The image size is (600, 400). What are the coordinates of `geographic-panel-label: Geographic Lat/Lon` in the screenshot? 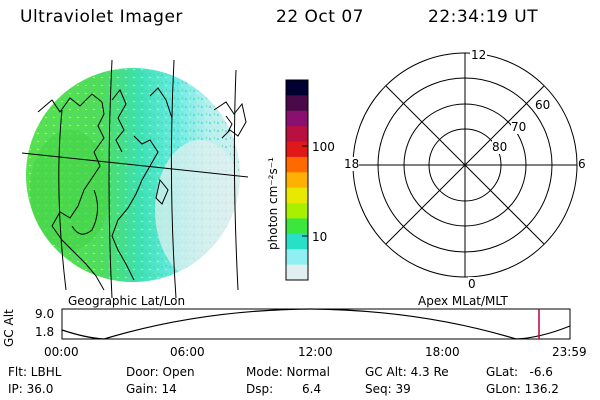 It's located at (127, 301).